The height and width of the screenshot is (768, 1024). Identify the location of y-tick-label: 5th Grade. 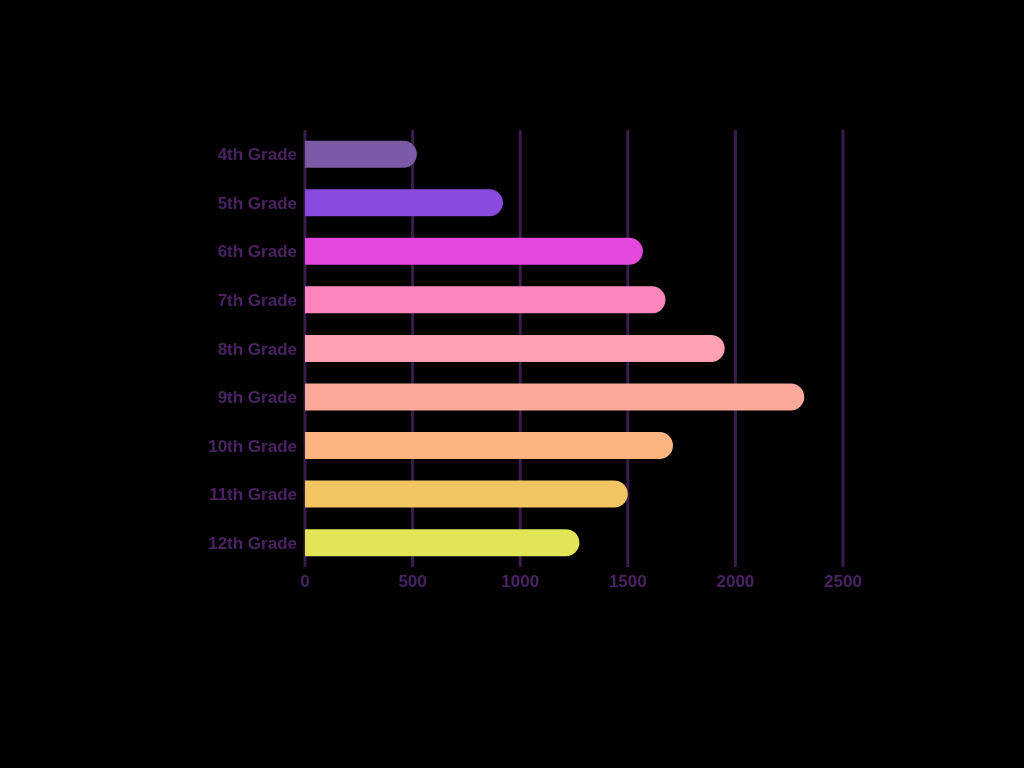
(257, 203).